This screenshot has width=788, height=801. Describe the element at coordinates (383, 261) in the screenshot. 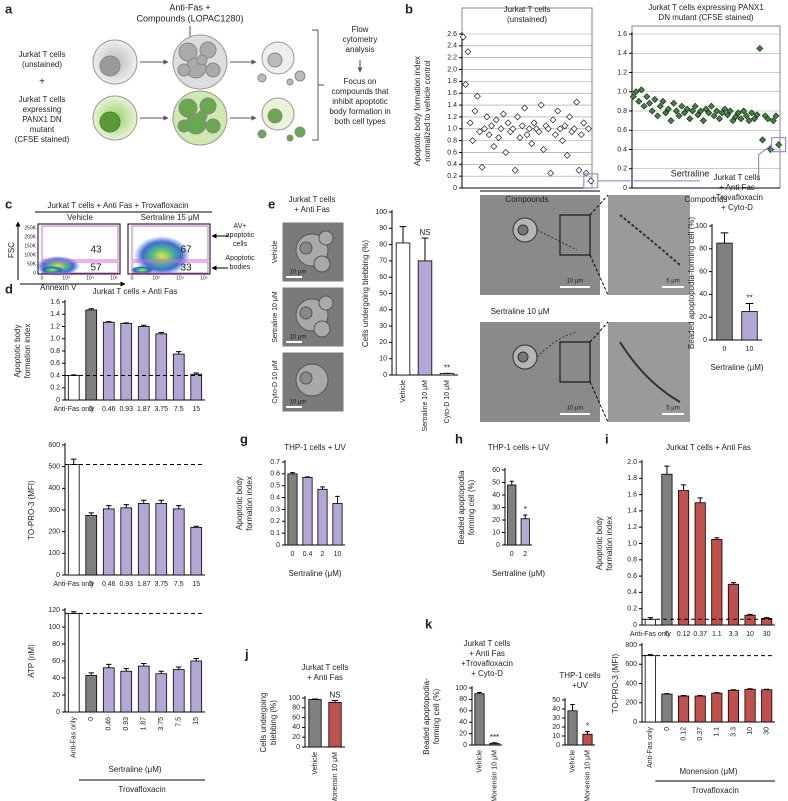

I see `y-tick-label: 70` at that location.